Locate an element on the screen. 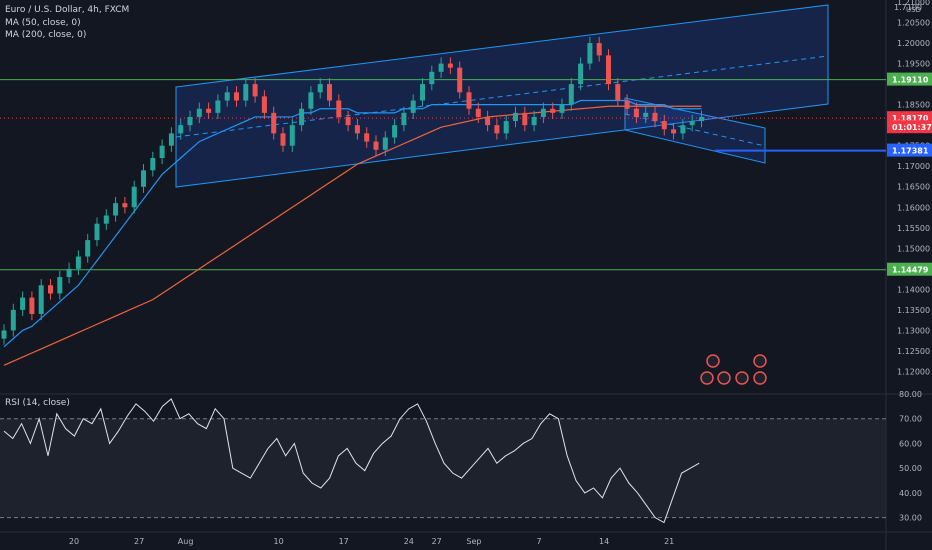 The image size is (932, 550). chart-title: Euro / U.S. Dollar, 4h, FXCM is located at coordinates (67, 10).